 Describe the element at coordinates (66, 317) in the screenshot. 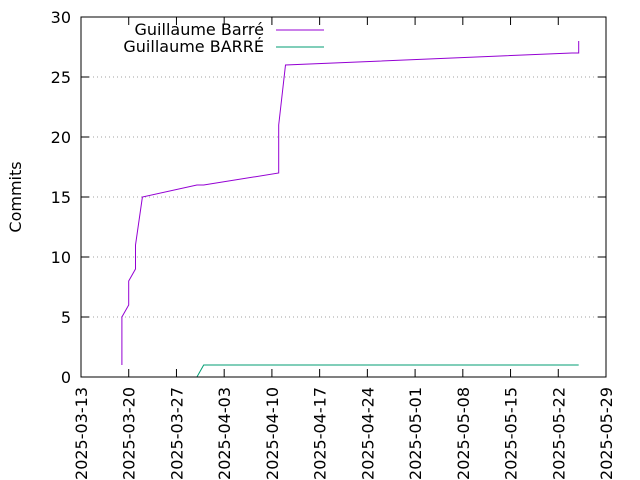

I see `y-tick-label: 5` at that location.